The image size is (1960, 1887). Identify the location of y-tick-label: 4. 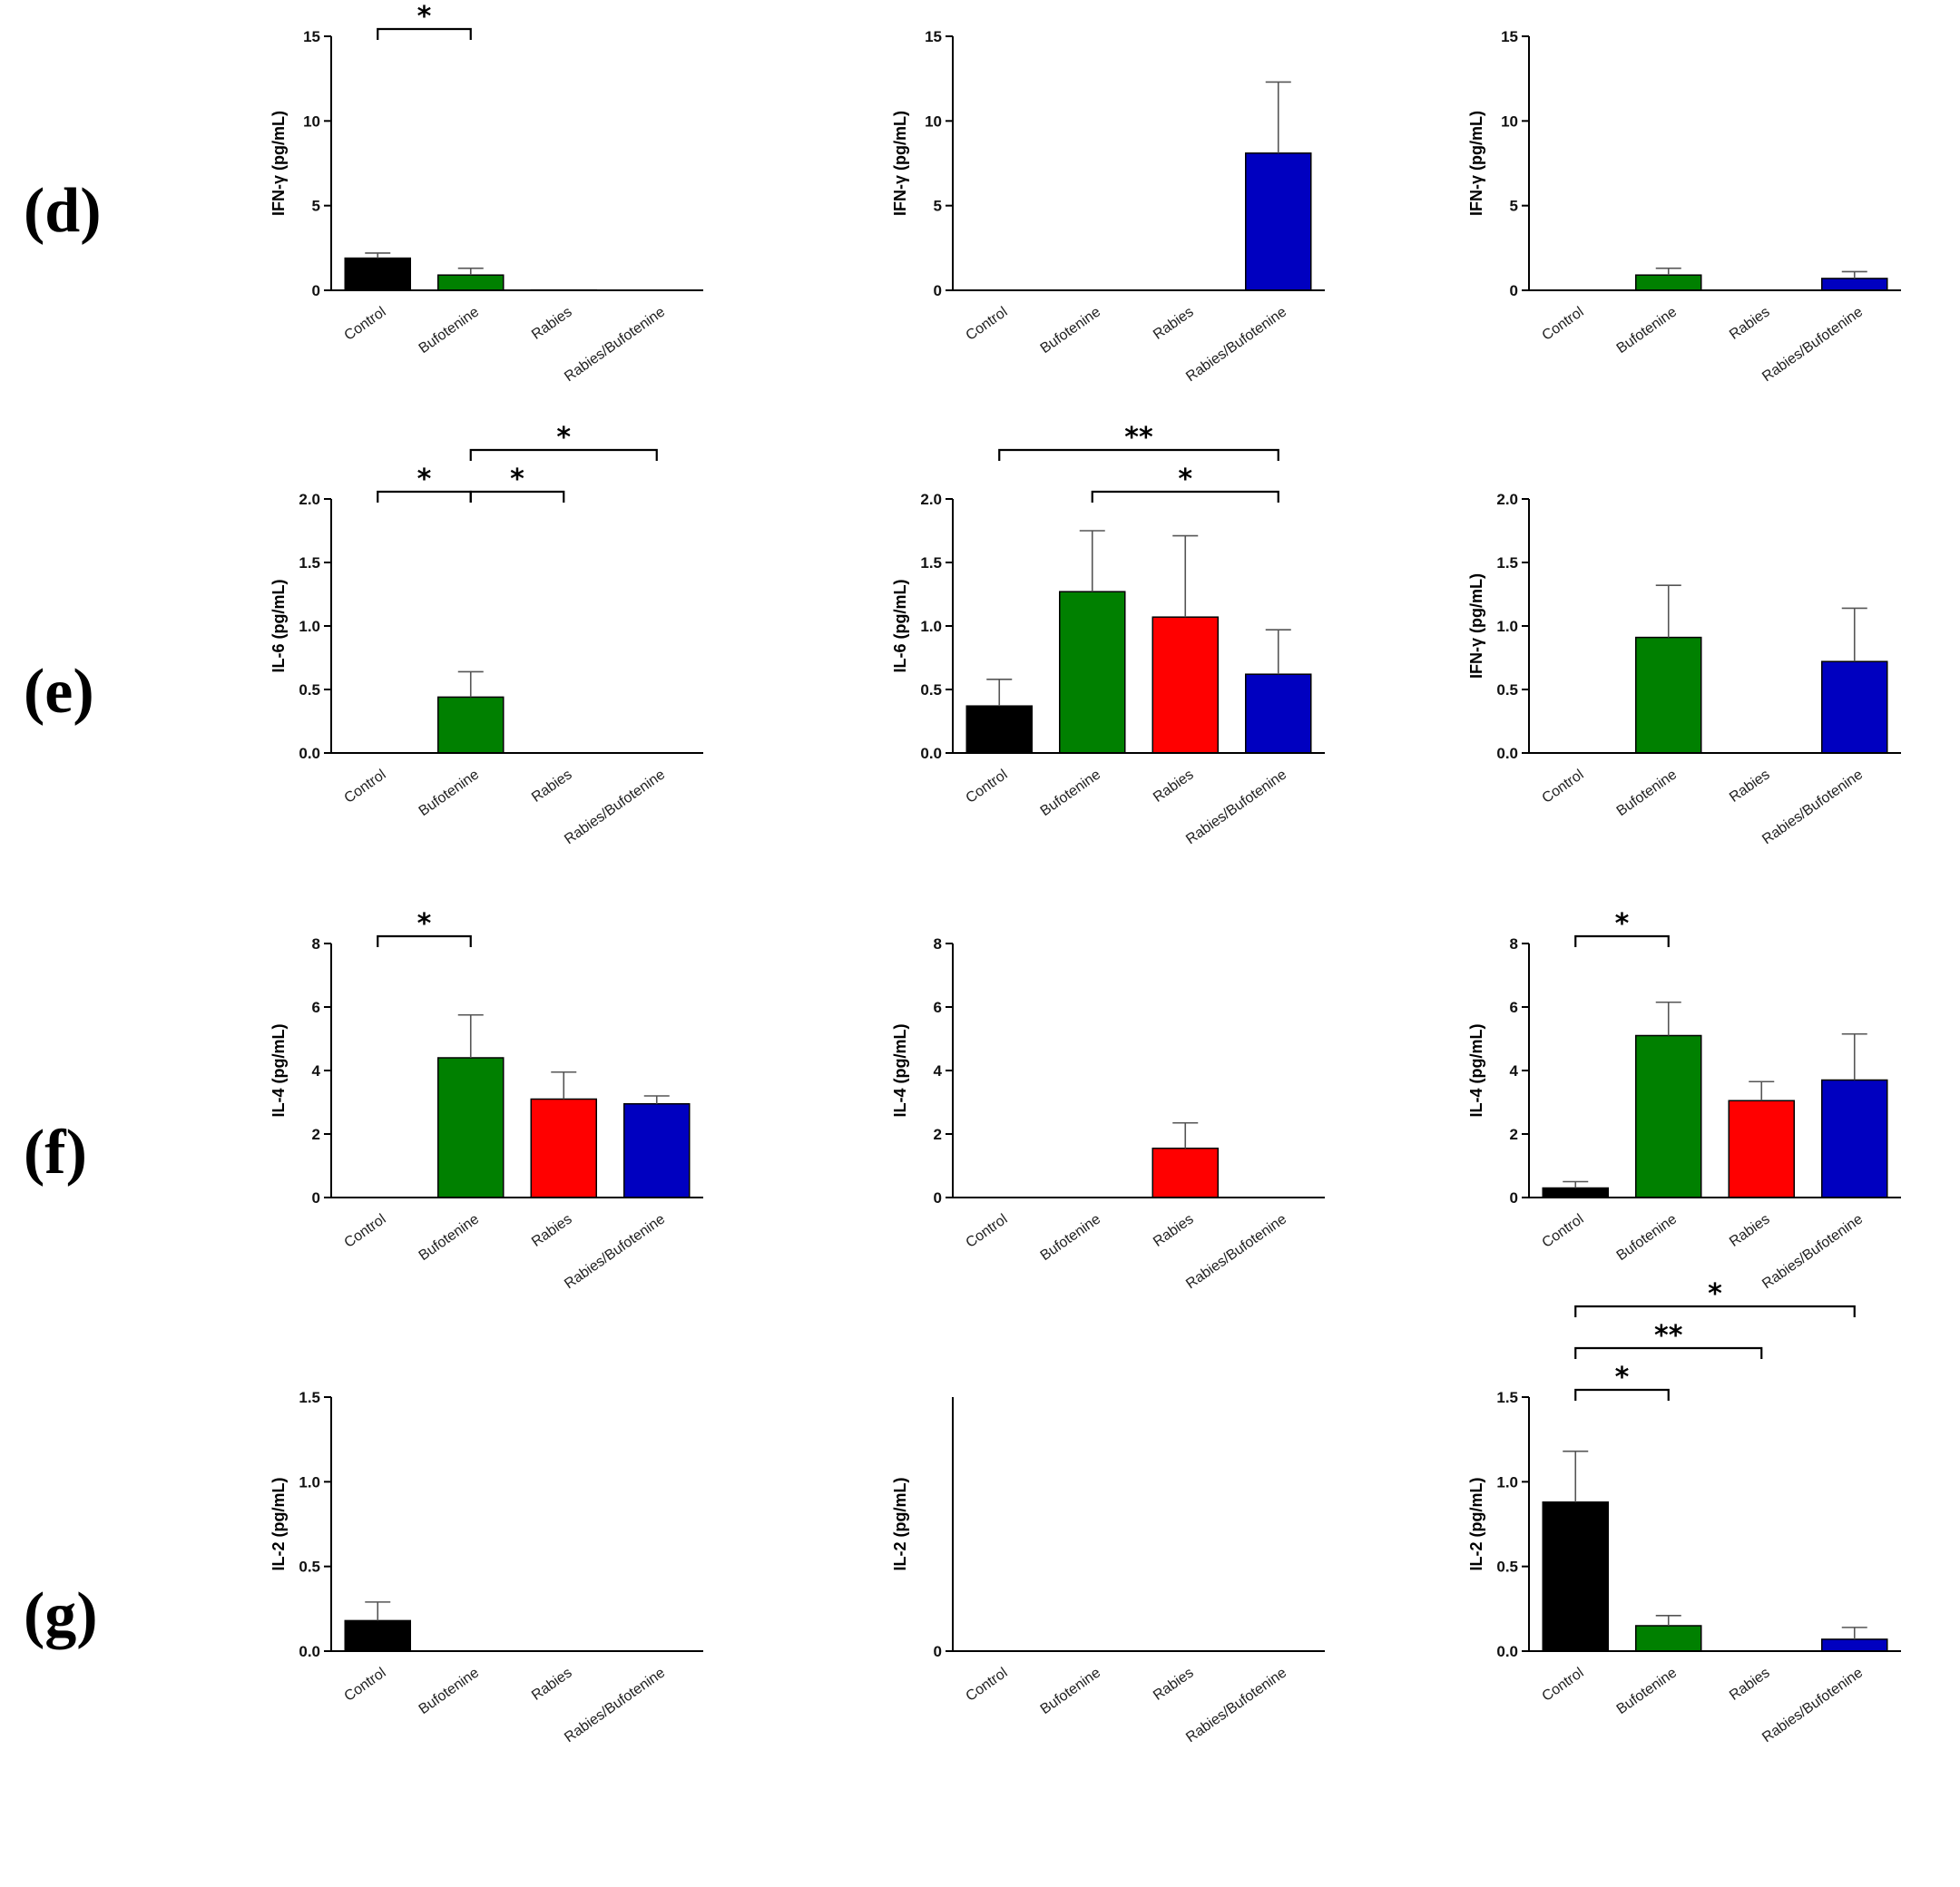
(1514, 1071).